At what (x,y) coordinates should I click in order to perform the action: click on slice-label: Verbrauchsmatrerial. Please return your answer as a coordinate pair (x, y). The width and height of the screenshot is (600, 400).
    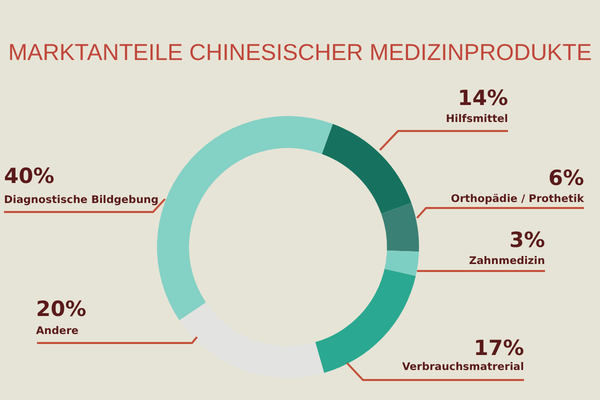
    Looking at the image, I should click on (463, 367).